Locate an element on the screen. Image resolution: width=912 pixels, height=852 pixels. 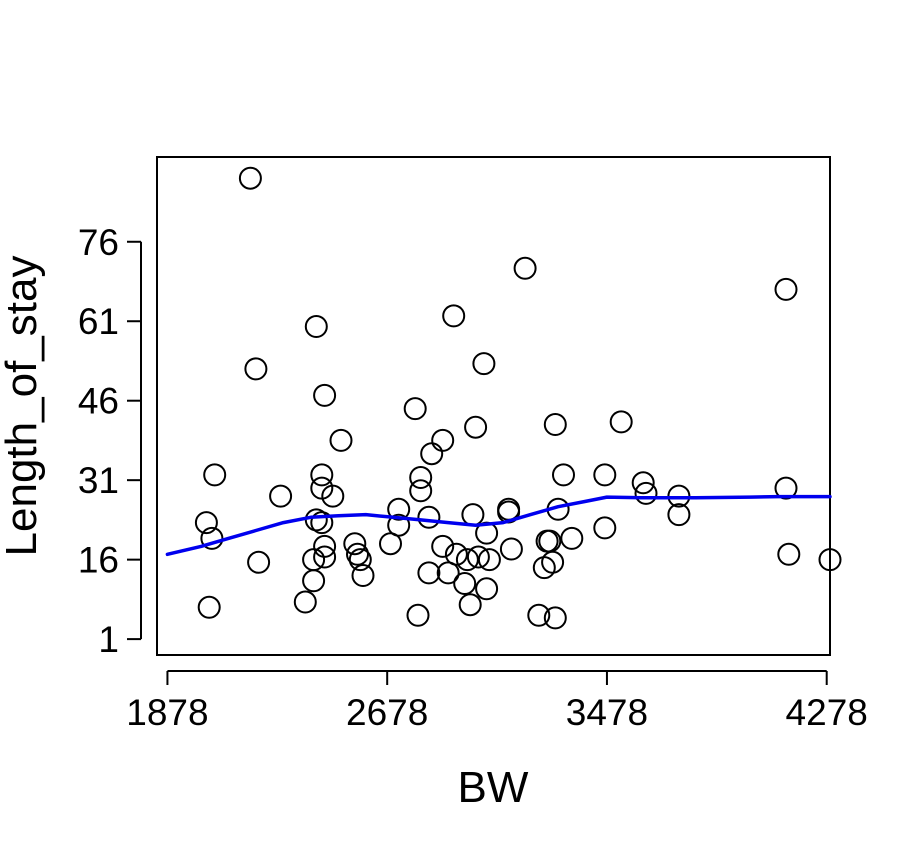
y-tick-label: 76 is located at coordinates (98, 242).